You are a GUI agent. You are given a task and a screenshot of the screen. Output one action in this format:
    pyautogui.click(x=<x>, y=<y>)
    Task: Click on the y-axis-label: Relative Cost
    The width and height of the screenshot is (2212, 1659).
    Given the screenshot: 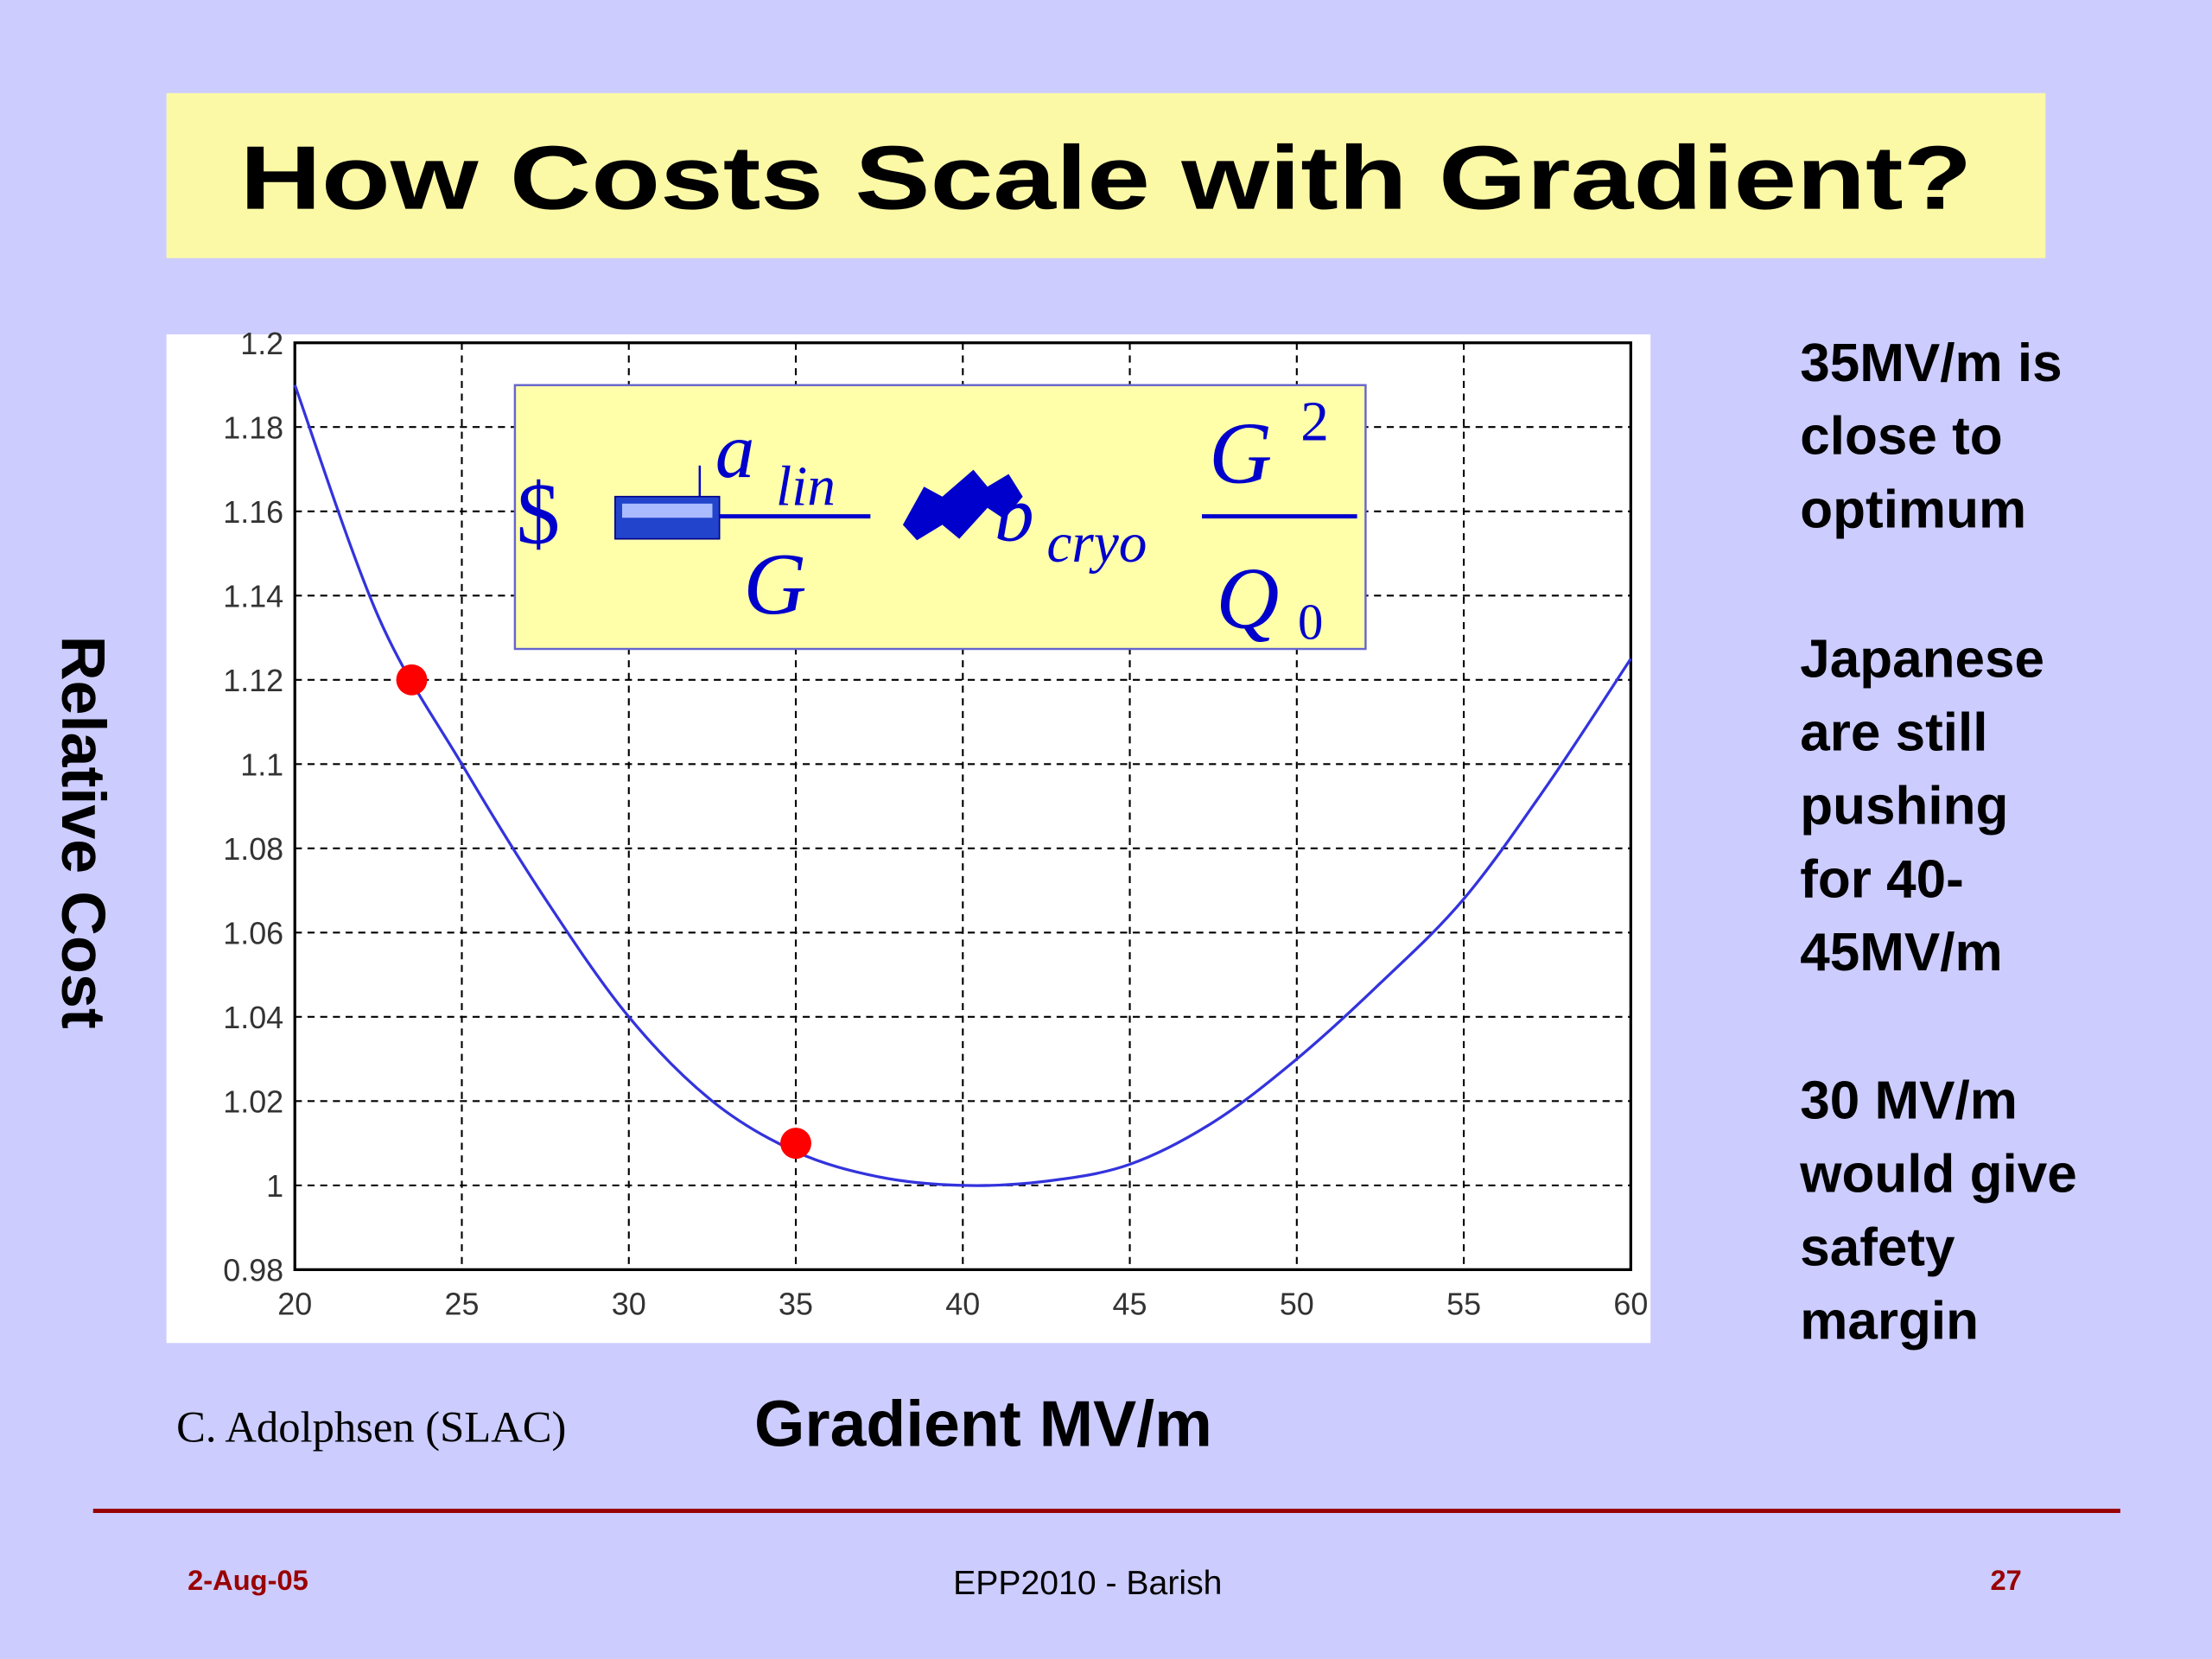 What is the action you would take?
    pyautogui.click(x=83, y=832)
    